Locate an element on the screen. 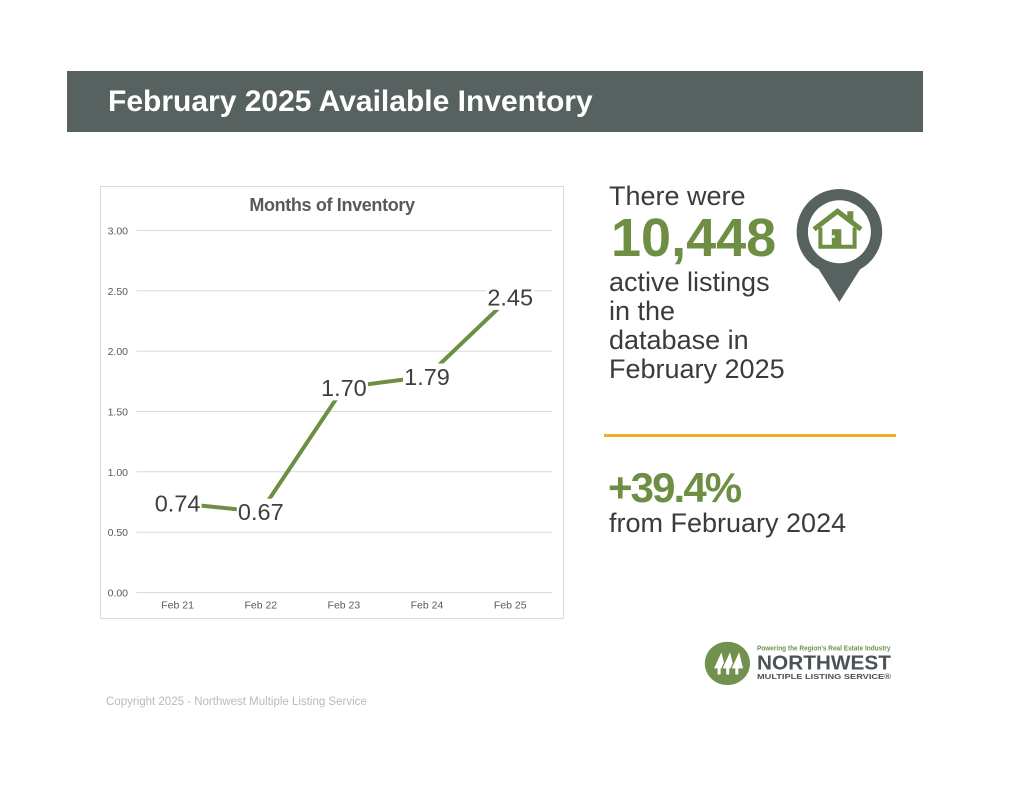 The height and width of the screenshot is (791, 1024). svg-text: 0.50 is located at coordinates (118, 533).